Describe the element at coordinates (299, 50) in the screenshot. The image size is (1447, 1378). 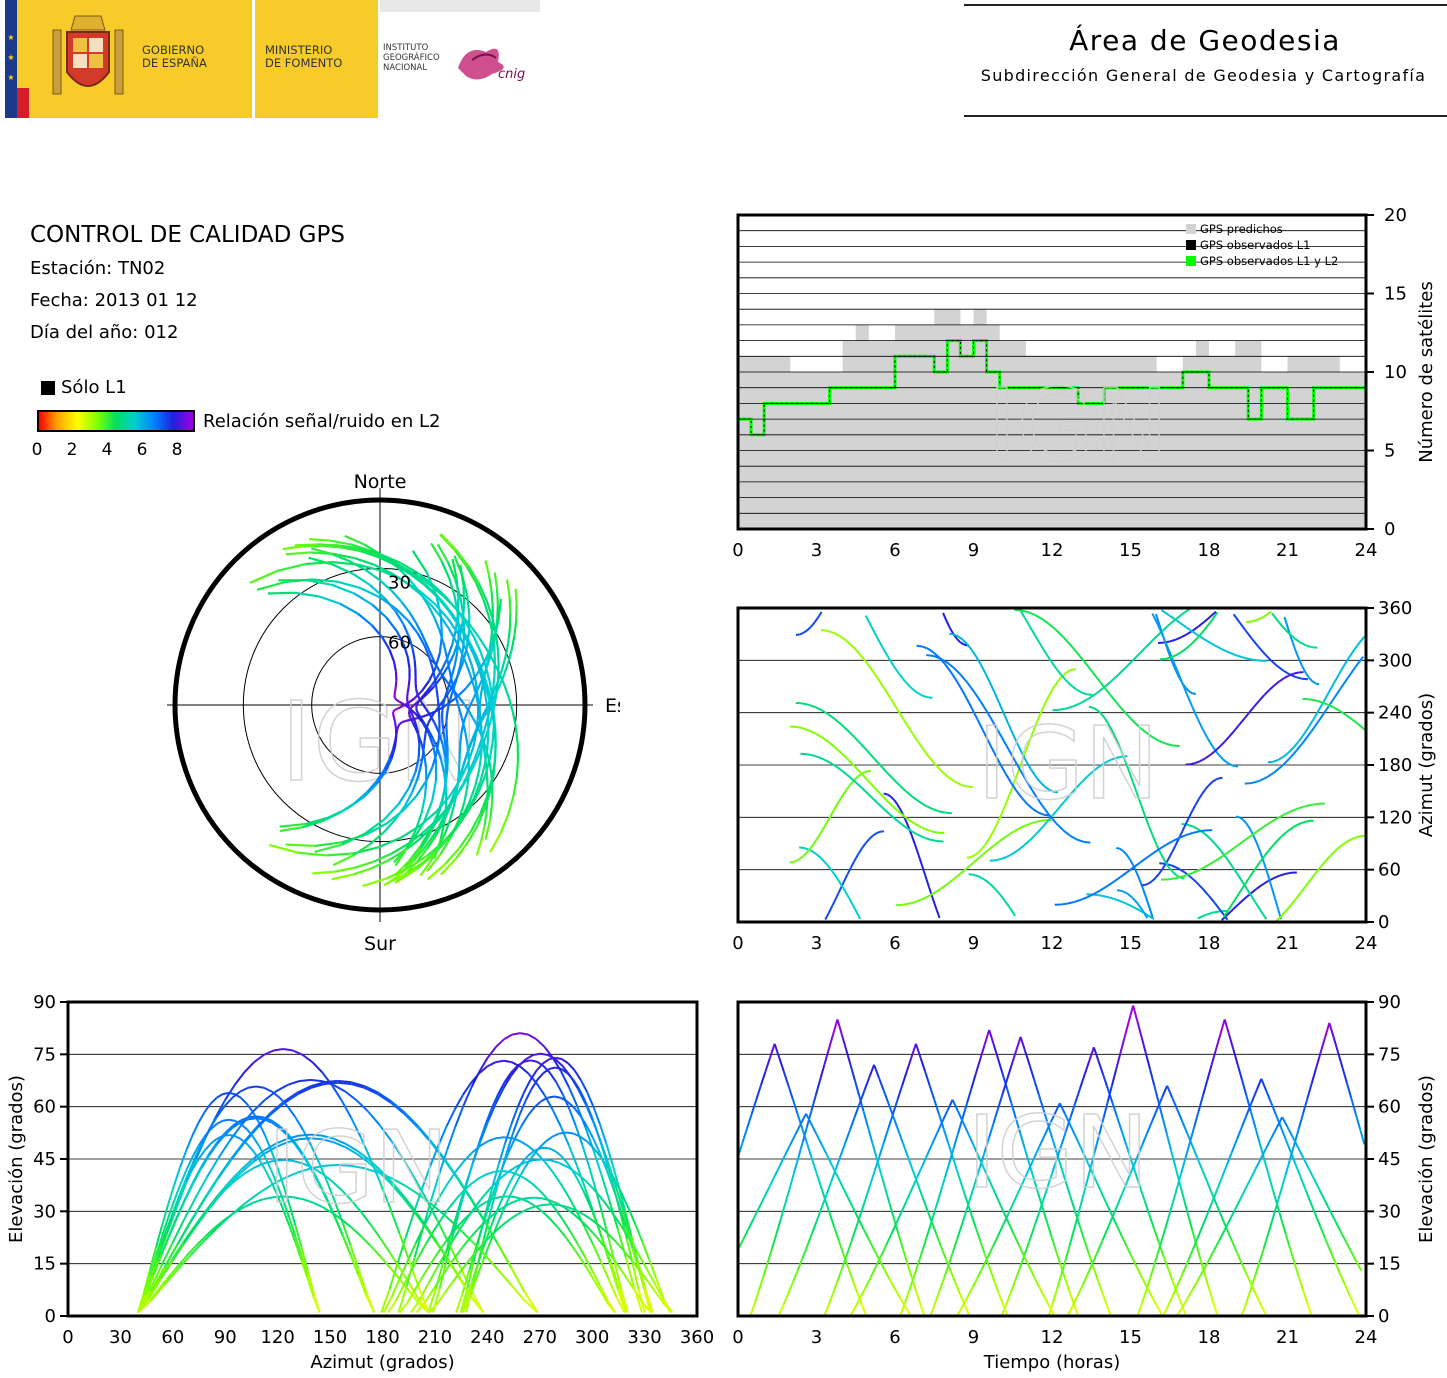
I see `logo-ministry-line1: MINISTERIO` at that location.